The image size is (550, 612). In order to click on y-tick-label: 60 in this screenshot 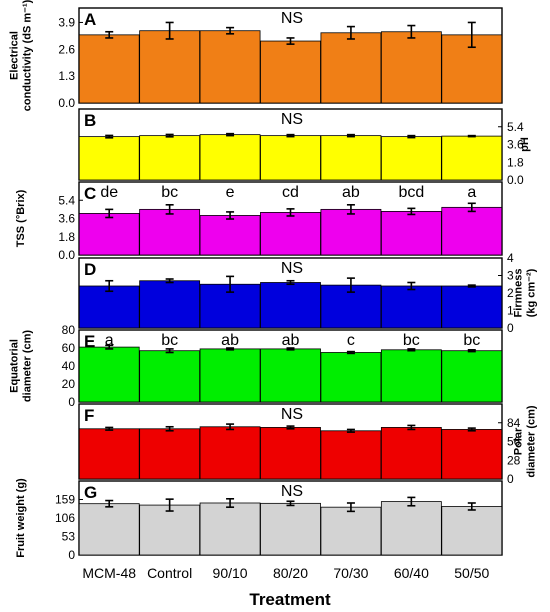, I will do `click(69, 348)`.